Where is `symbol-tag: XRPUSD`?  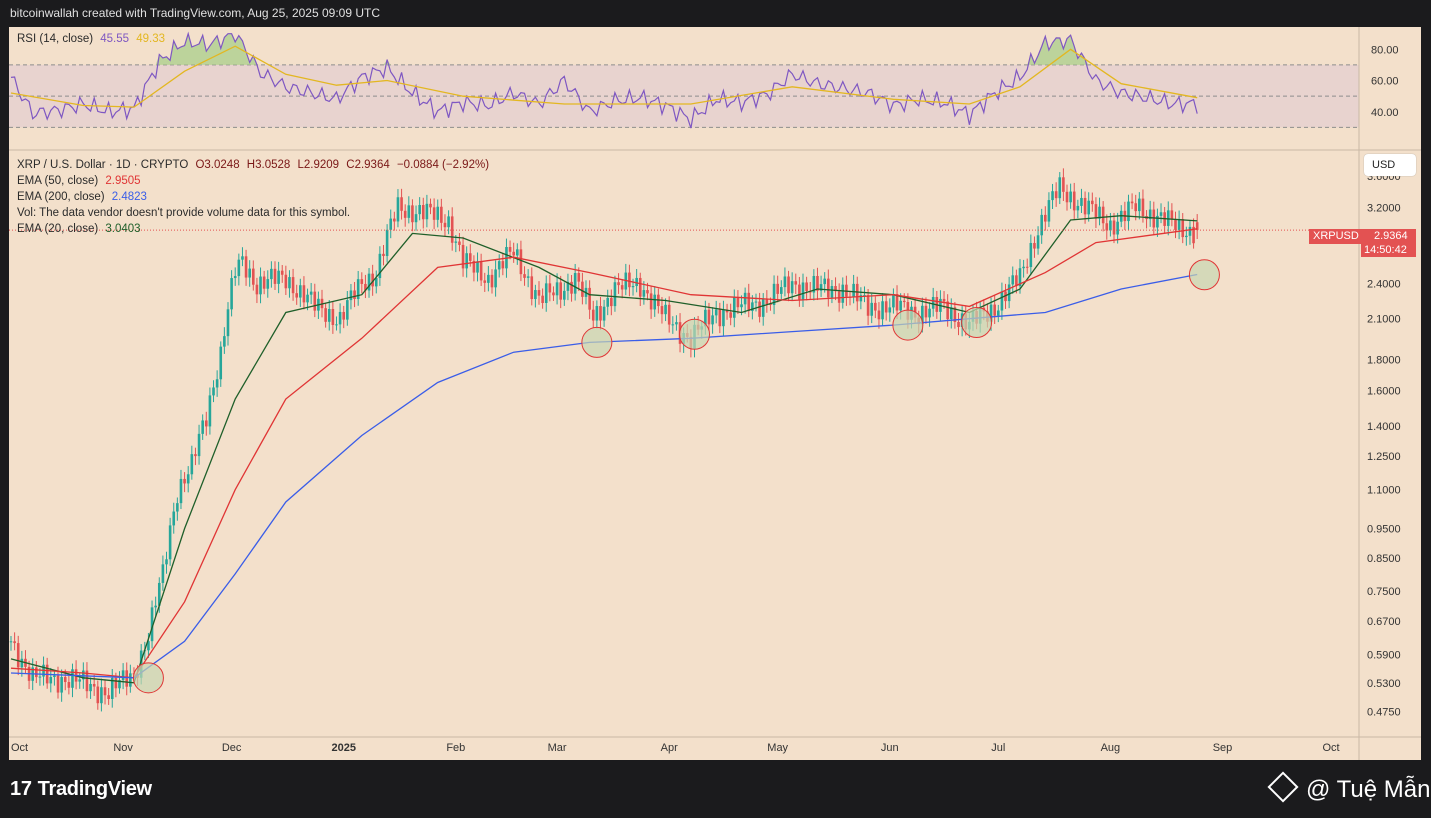 symbol-tag: XRPUSD is located at coordinates (1336, 236).